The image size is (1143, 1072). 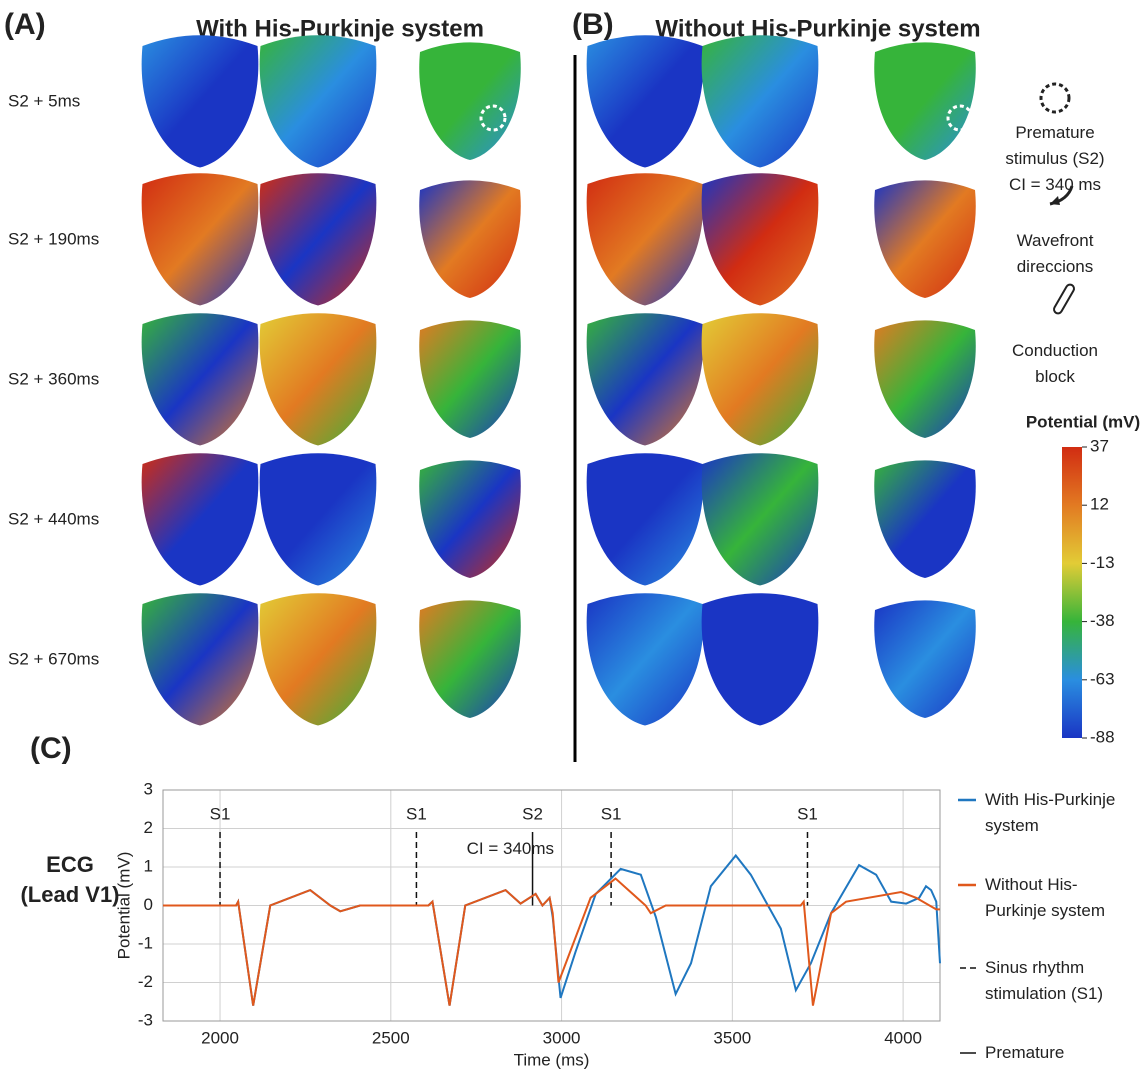 What do you see at coordinates (1083, 421) in the screenshot?
I see `colorbar-label: Potential (mV)` at bounding box center [1083, 421].